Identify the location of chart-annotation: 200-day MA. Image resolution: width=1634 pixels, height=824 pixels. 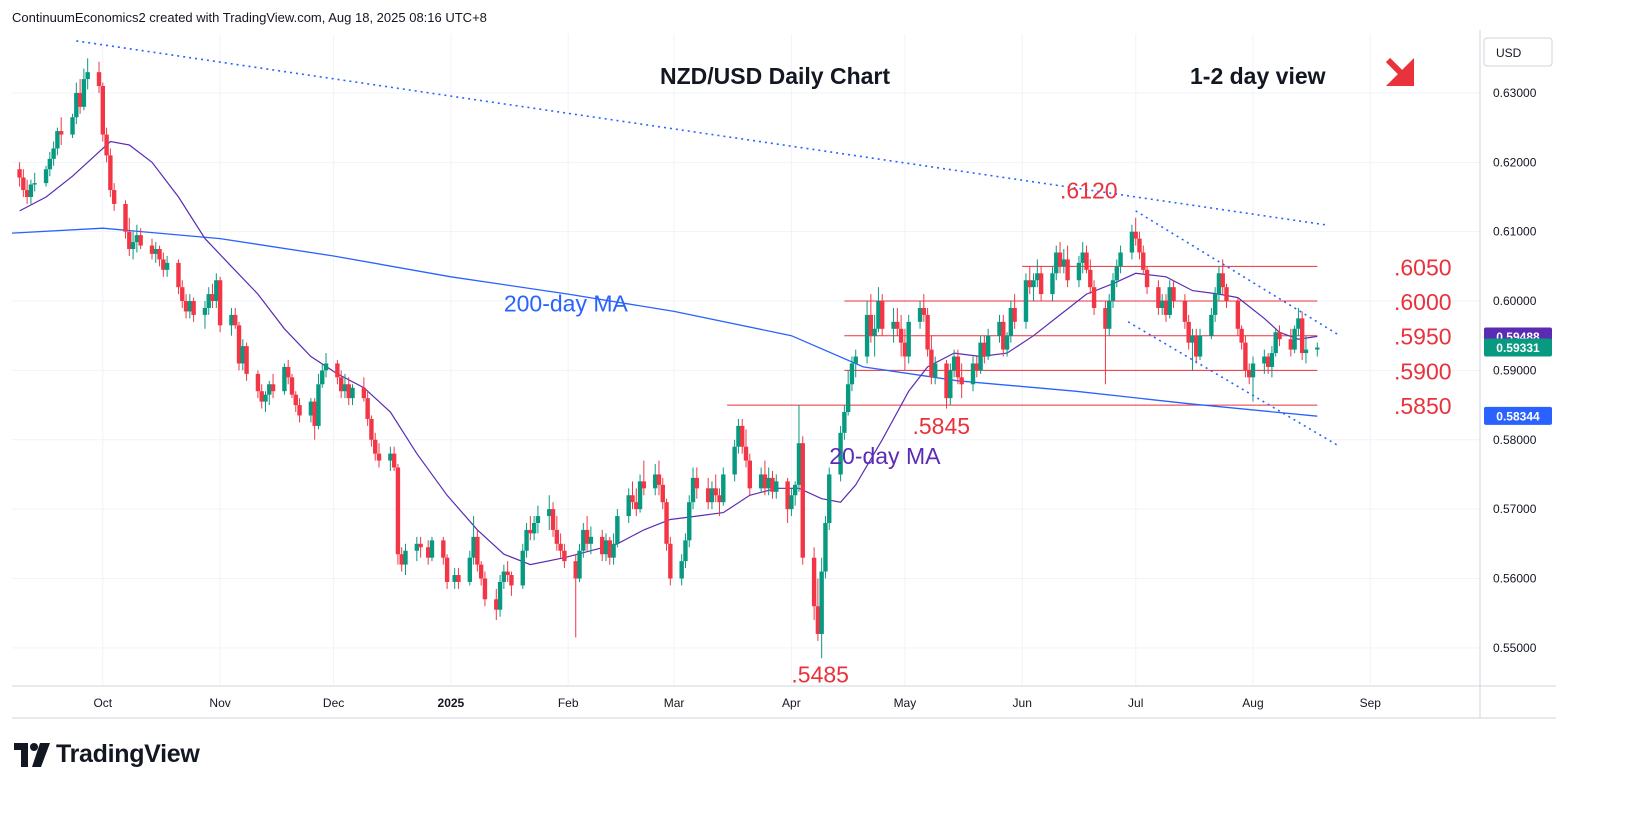
(566, 303).